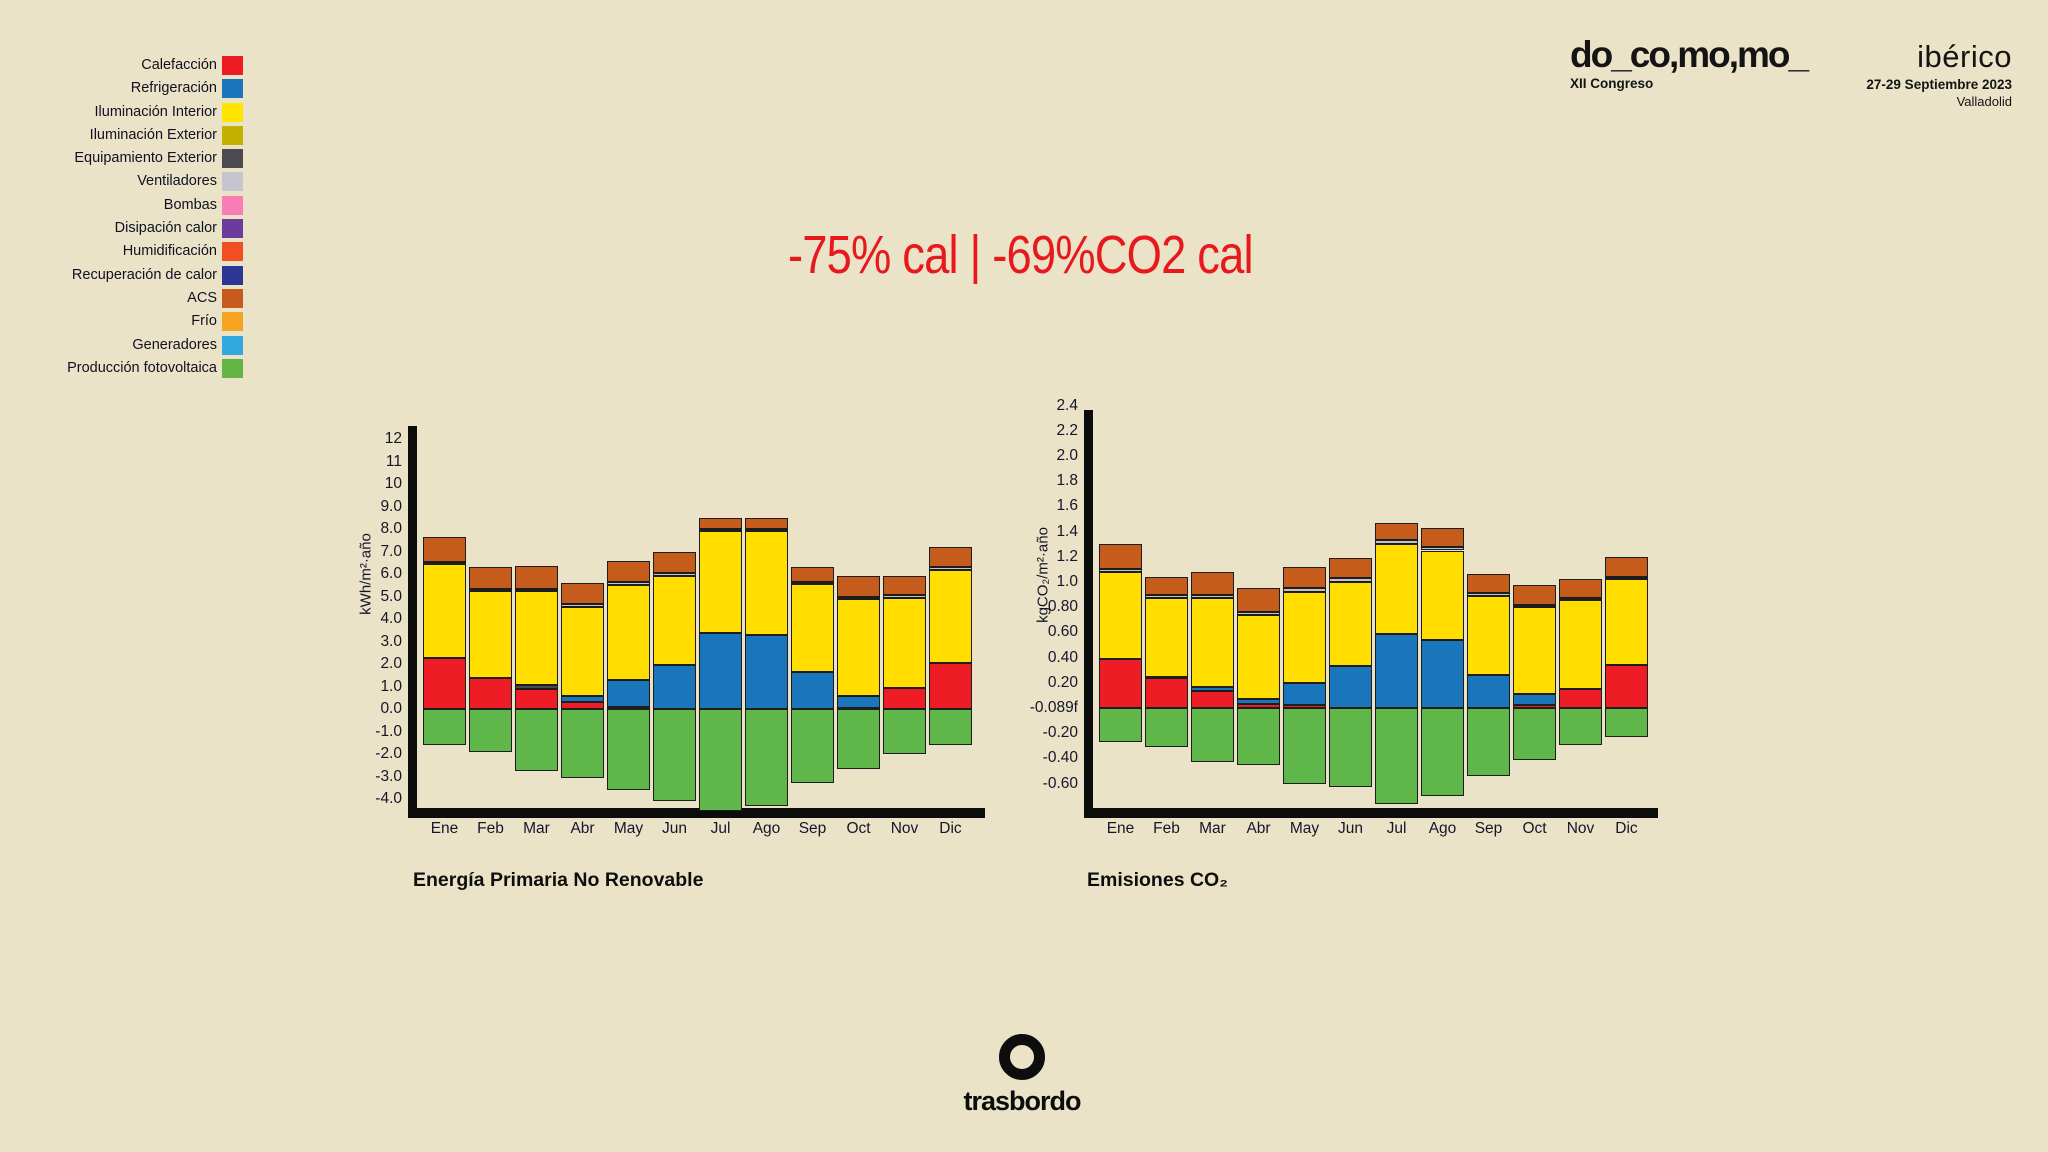 The image size is (2048, 1152). Describe the element at coordinates (904, 828) in the screenshot. I see `x-axis-label: Nov` at that location.